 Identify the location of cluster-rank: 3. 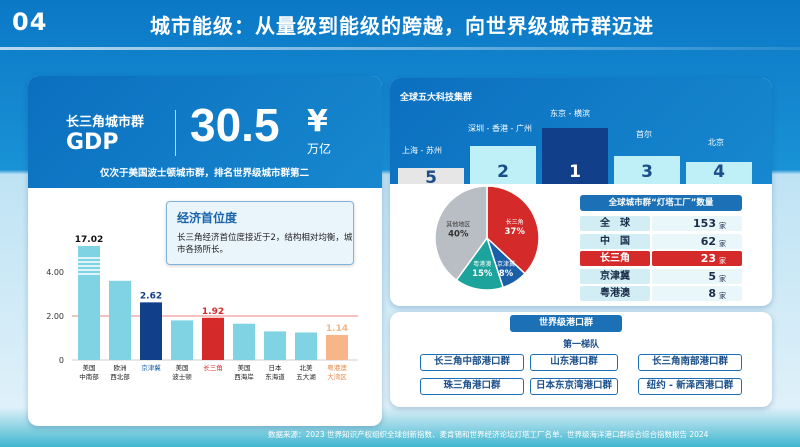
(647, 172).